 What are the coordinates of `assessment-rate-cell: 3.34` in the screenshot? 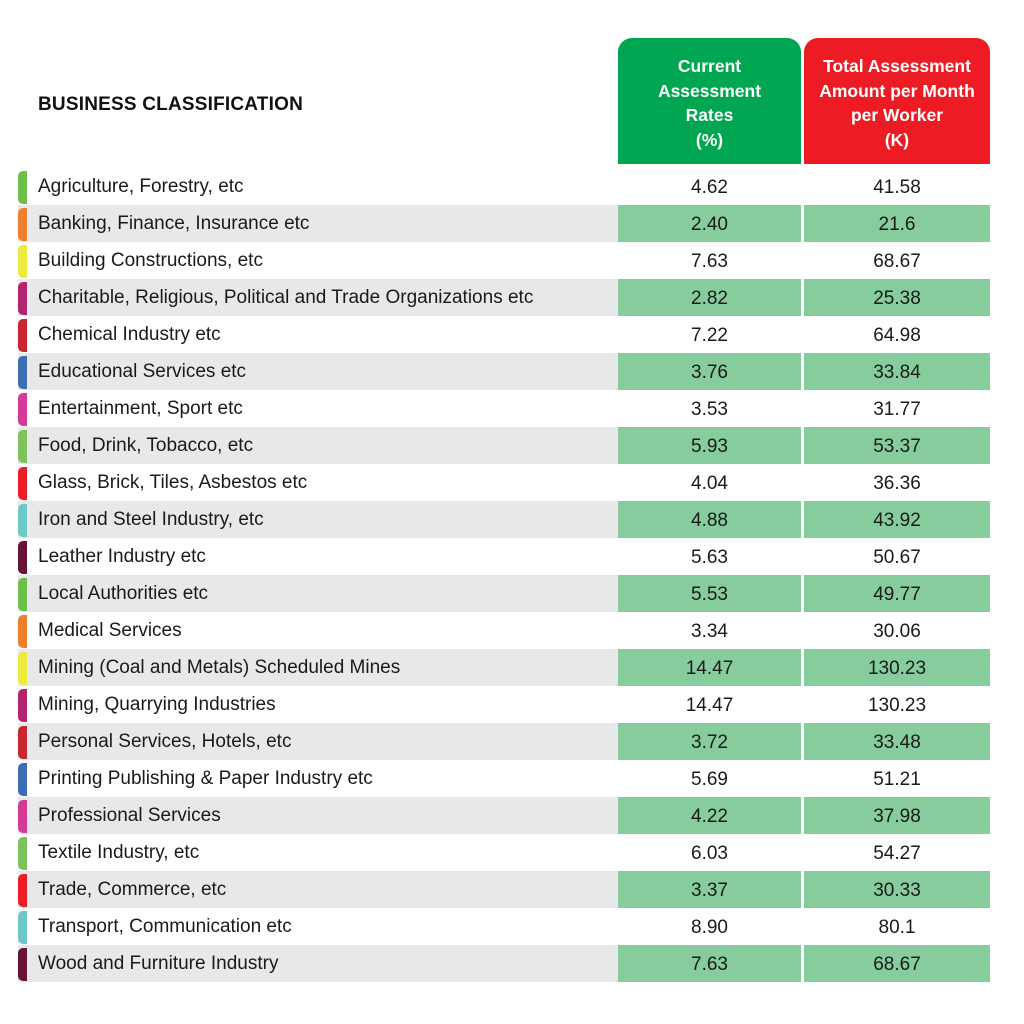 It's located at (709, 630).